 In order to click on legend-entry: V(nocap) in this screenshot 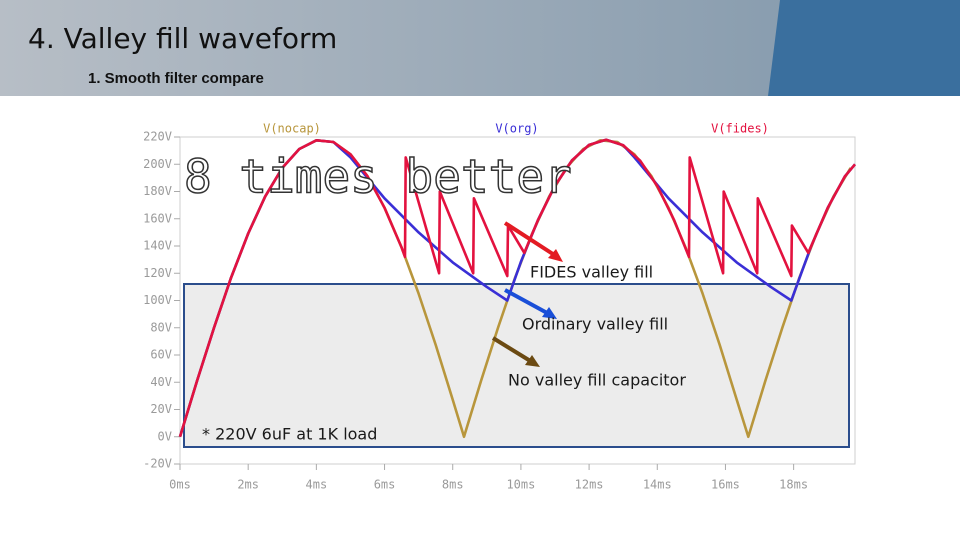, I will do `click(292, 129)`.